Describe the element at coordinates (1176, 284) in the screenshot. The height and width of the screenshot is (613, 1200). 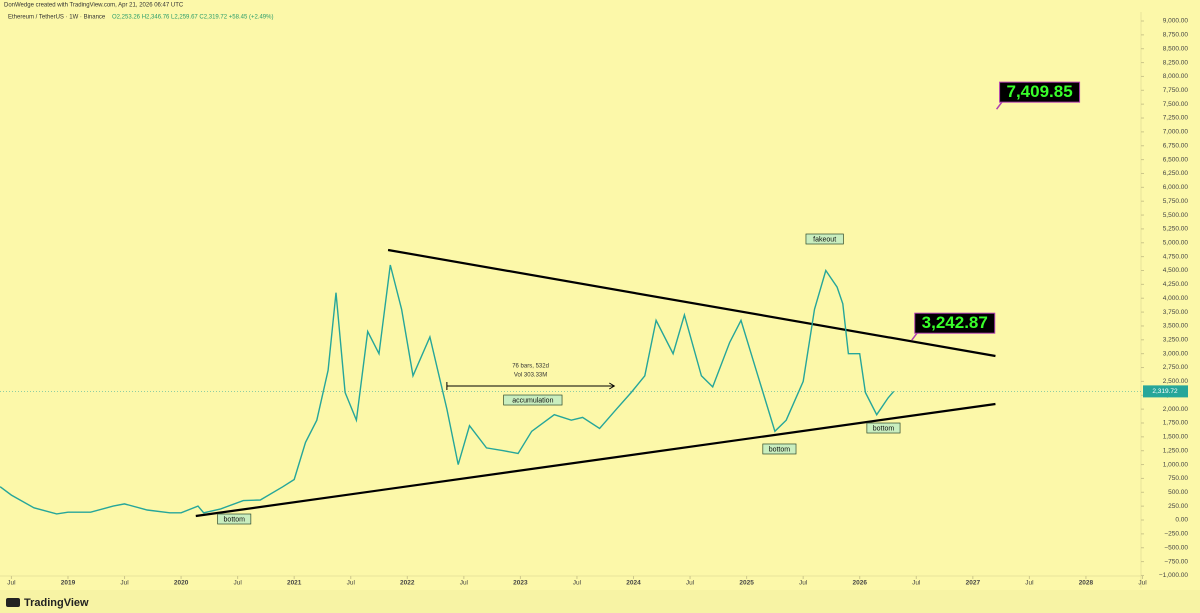
I see `y-tick-label: 4,250.00` at that location.